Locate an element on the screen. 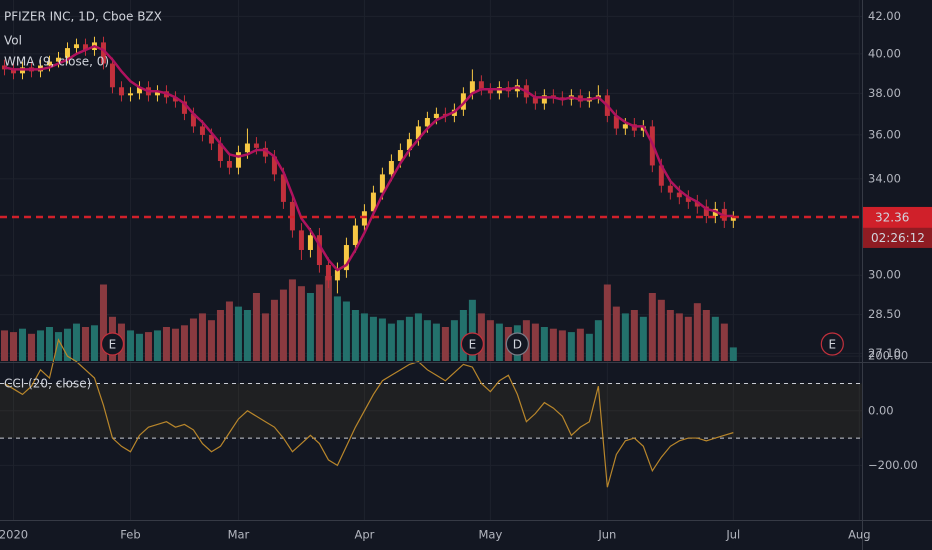 The width and height of the screenshot is (932, 550). y-tick-label: 34.00 is located at coordinates (884, 178).